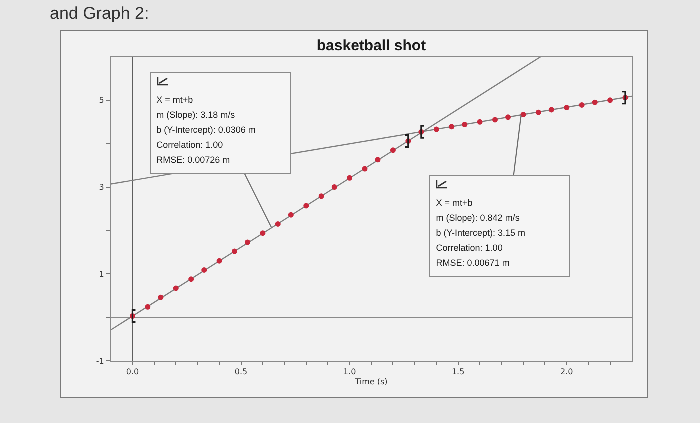  Describe the element at coordinates (206, 130) in the screenshot. I see `annotation: X = mt+b m (Slope): 3.18 m/s b (Y-Intercept): 0.0306 m Correlation: 1.00 RMSE: 0.00726 m` at that location.